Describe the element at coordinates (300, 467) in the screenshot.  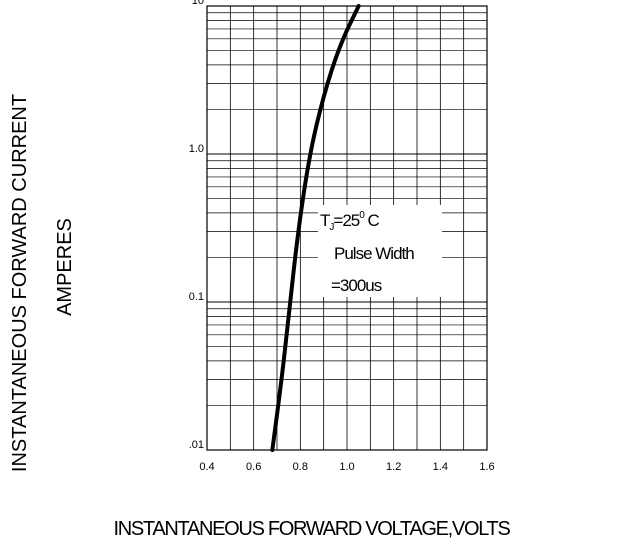
I see `x-tick-label: 0.8` at that location.